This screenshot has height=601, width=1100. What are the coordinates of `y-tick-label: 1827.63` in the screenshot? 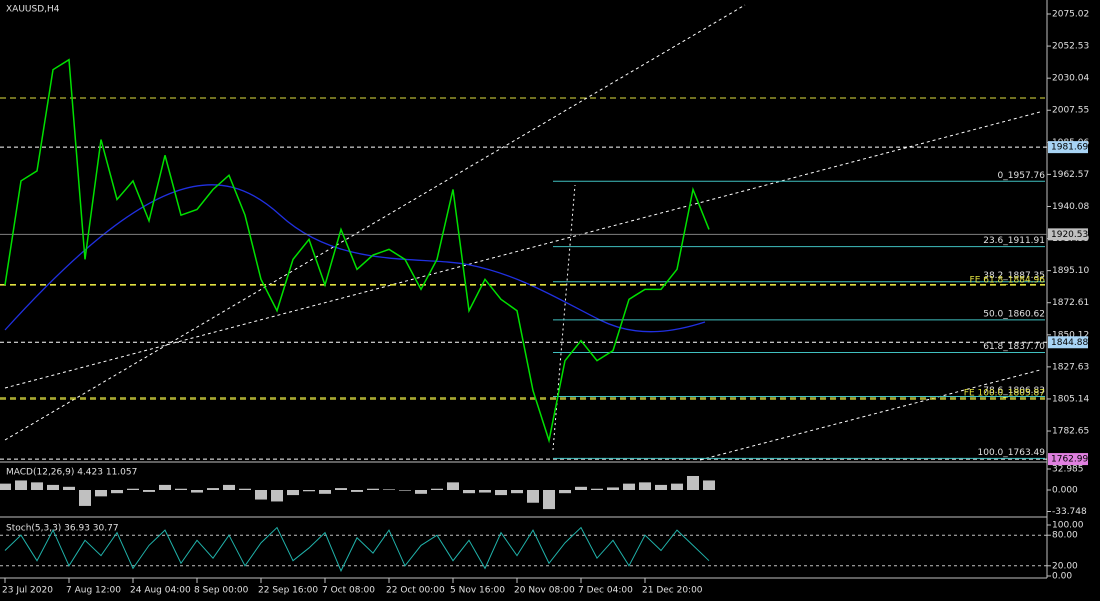 It's located at (1070, 367).